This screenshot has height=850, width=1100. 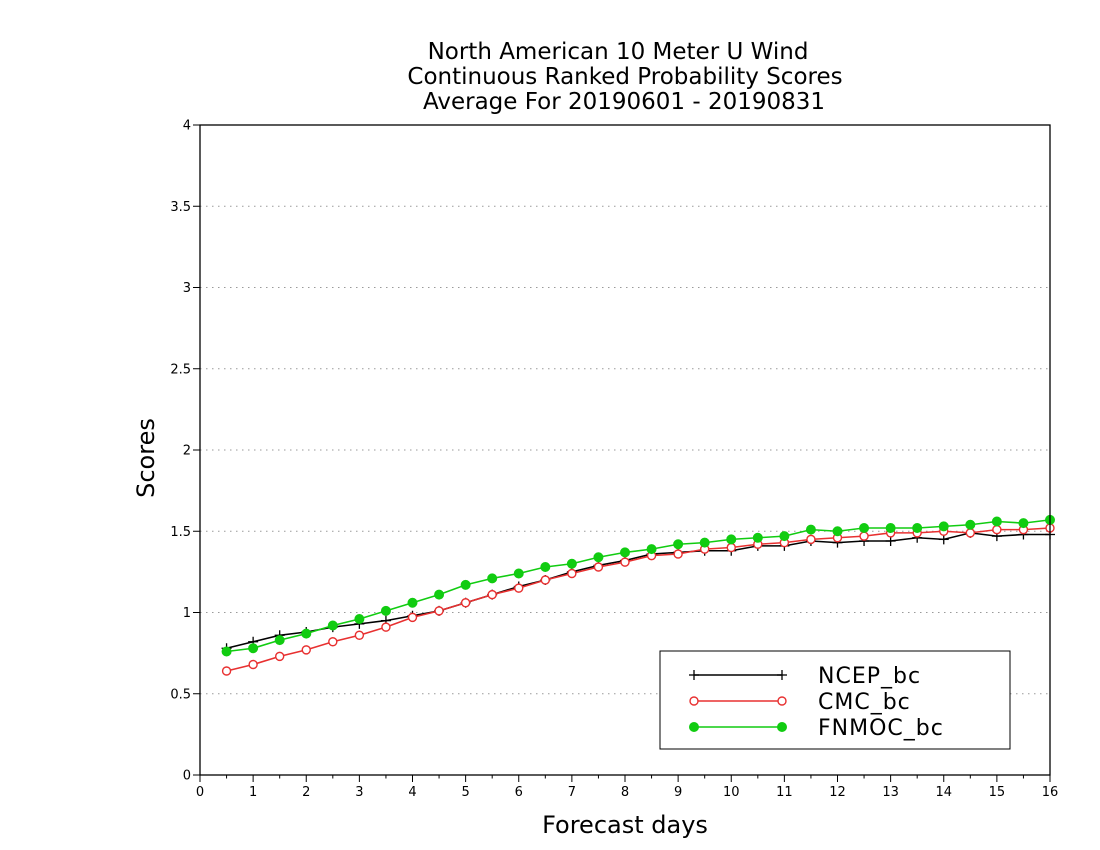 I want to click on series-line-cmc-bc, so click(x=638, y=599).